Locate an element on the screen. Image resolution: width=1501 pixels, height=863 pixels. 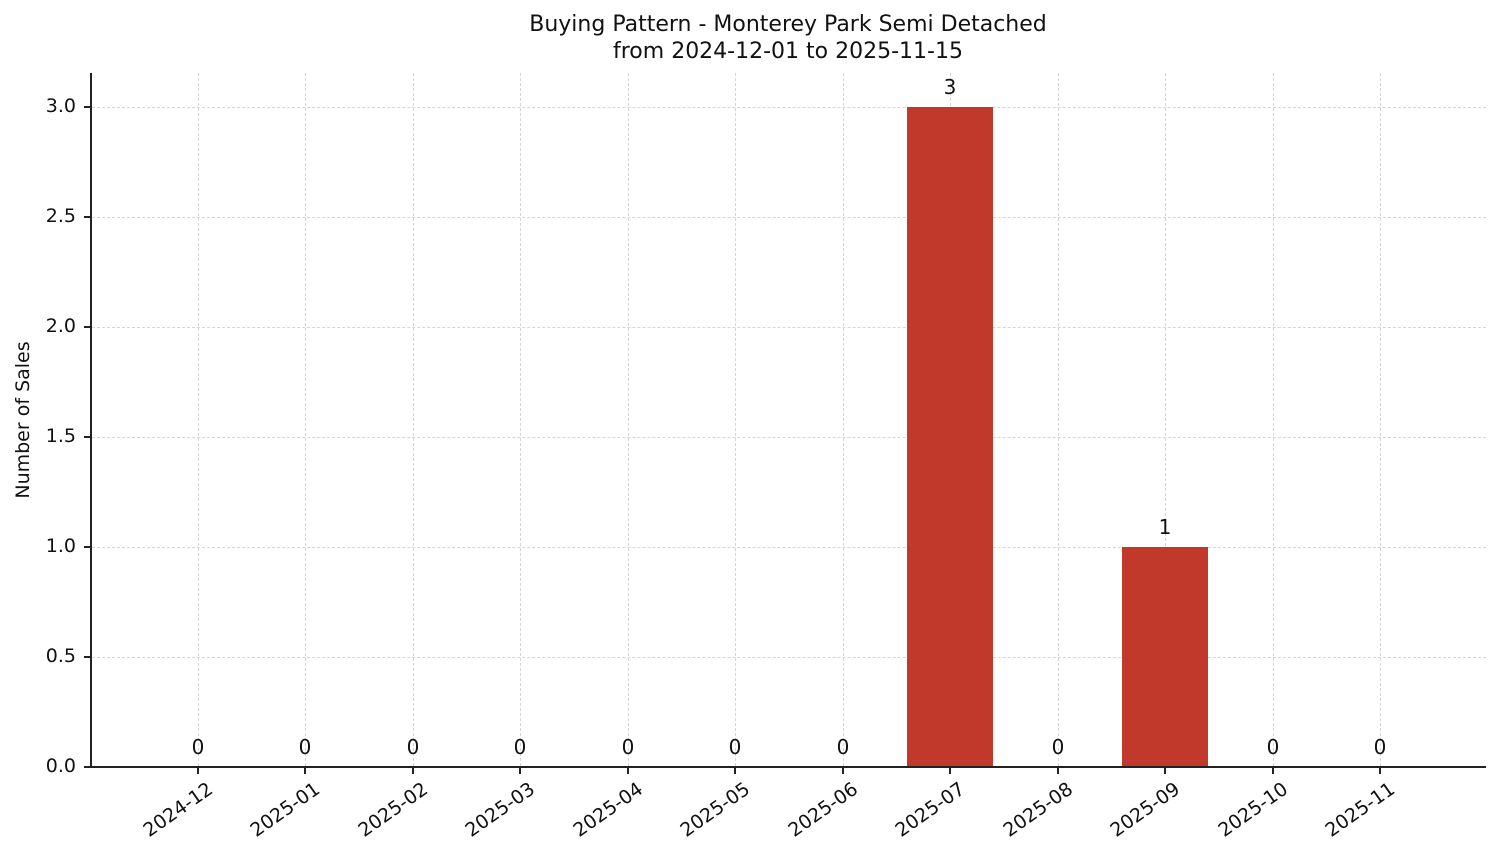
x-tick-label: 2025-09 is located at coordinates (1144, 810).